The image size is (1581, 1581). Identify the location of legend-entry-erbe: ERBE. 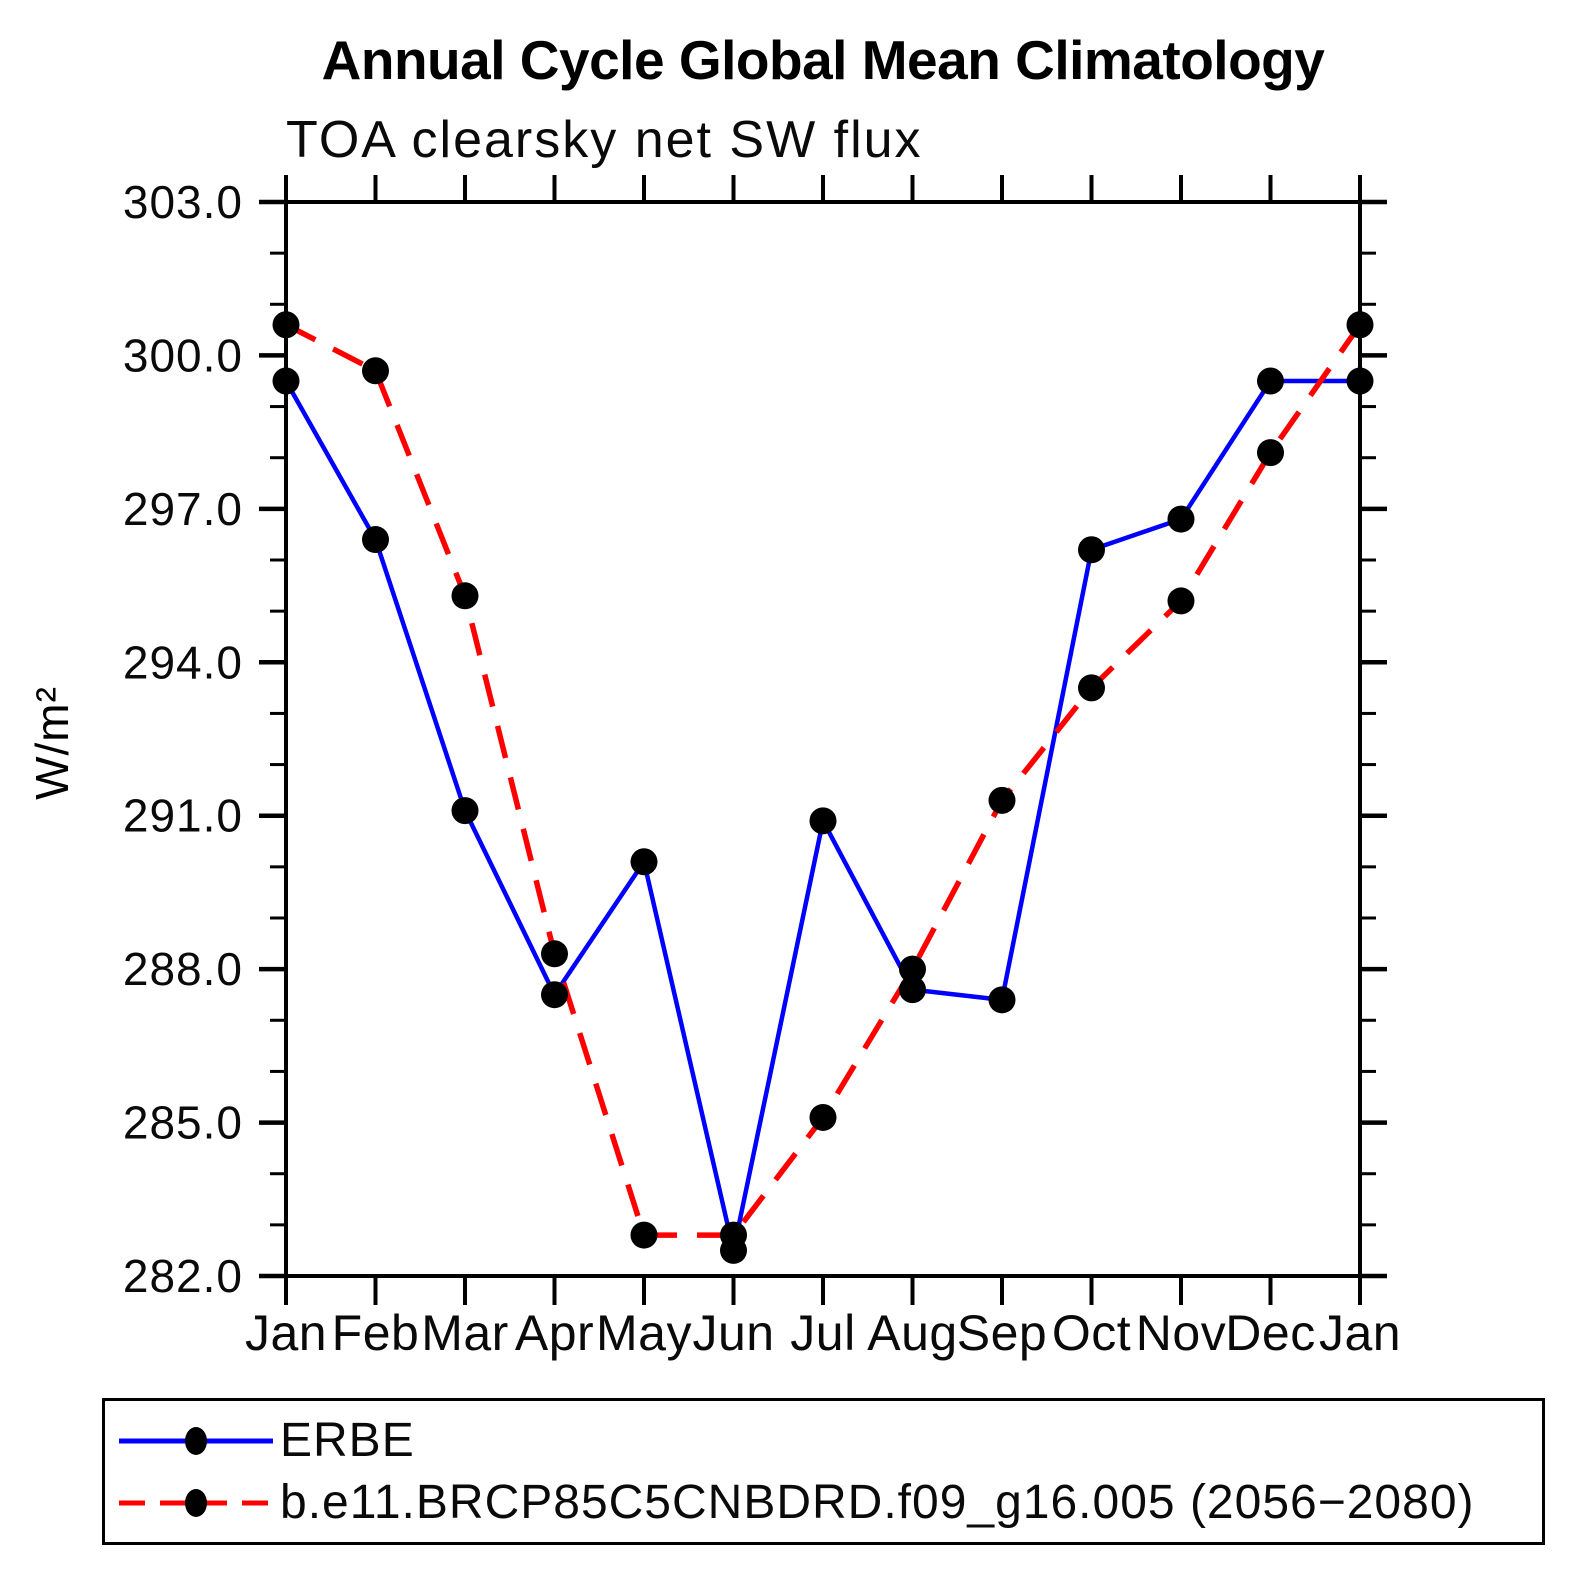
(823, 1441).